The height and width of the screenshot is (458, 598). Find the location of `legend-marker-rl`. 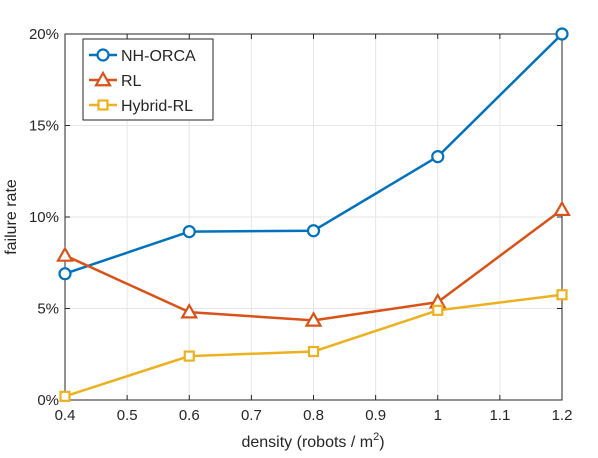

legend-marker-rl is located at coordinates (103, 78).